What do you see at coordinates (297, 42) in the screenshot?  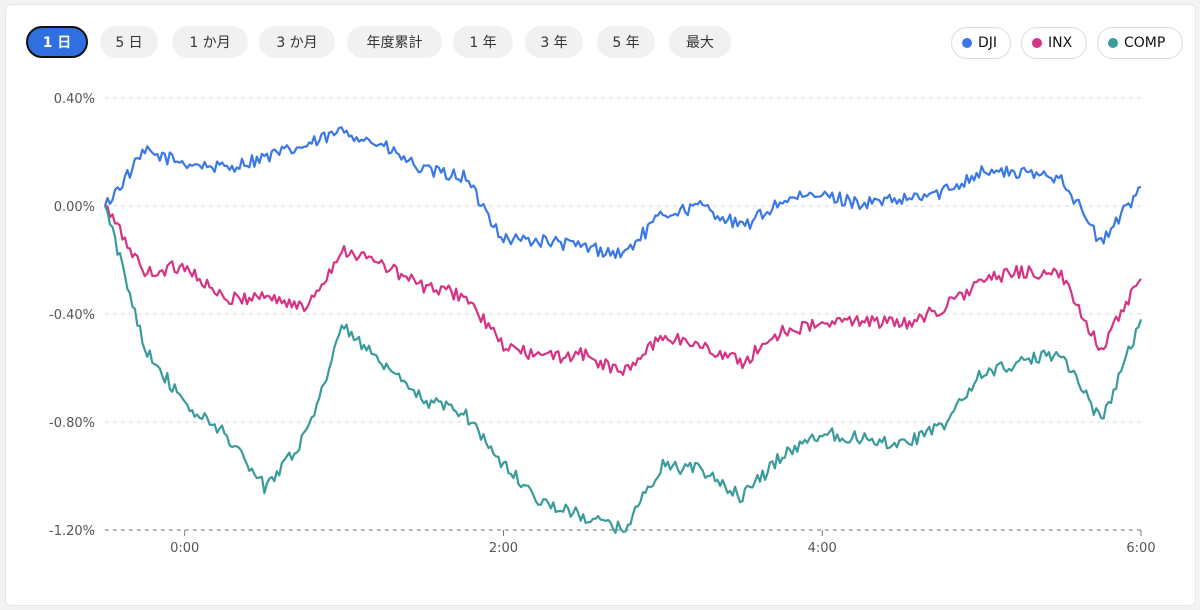 I see `range-button-3: 3 か月` at bounding box center [297, 42].